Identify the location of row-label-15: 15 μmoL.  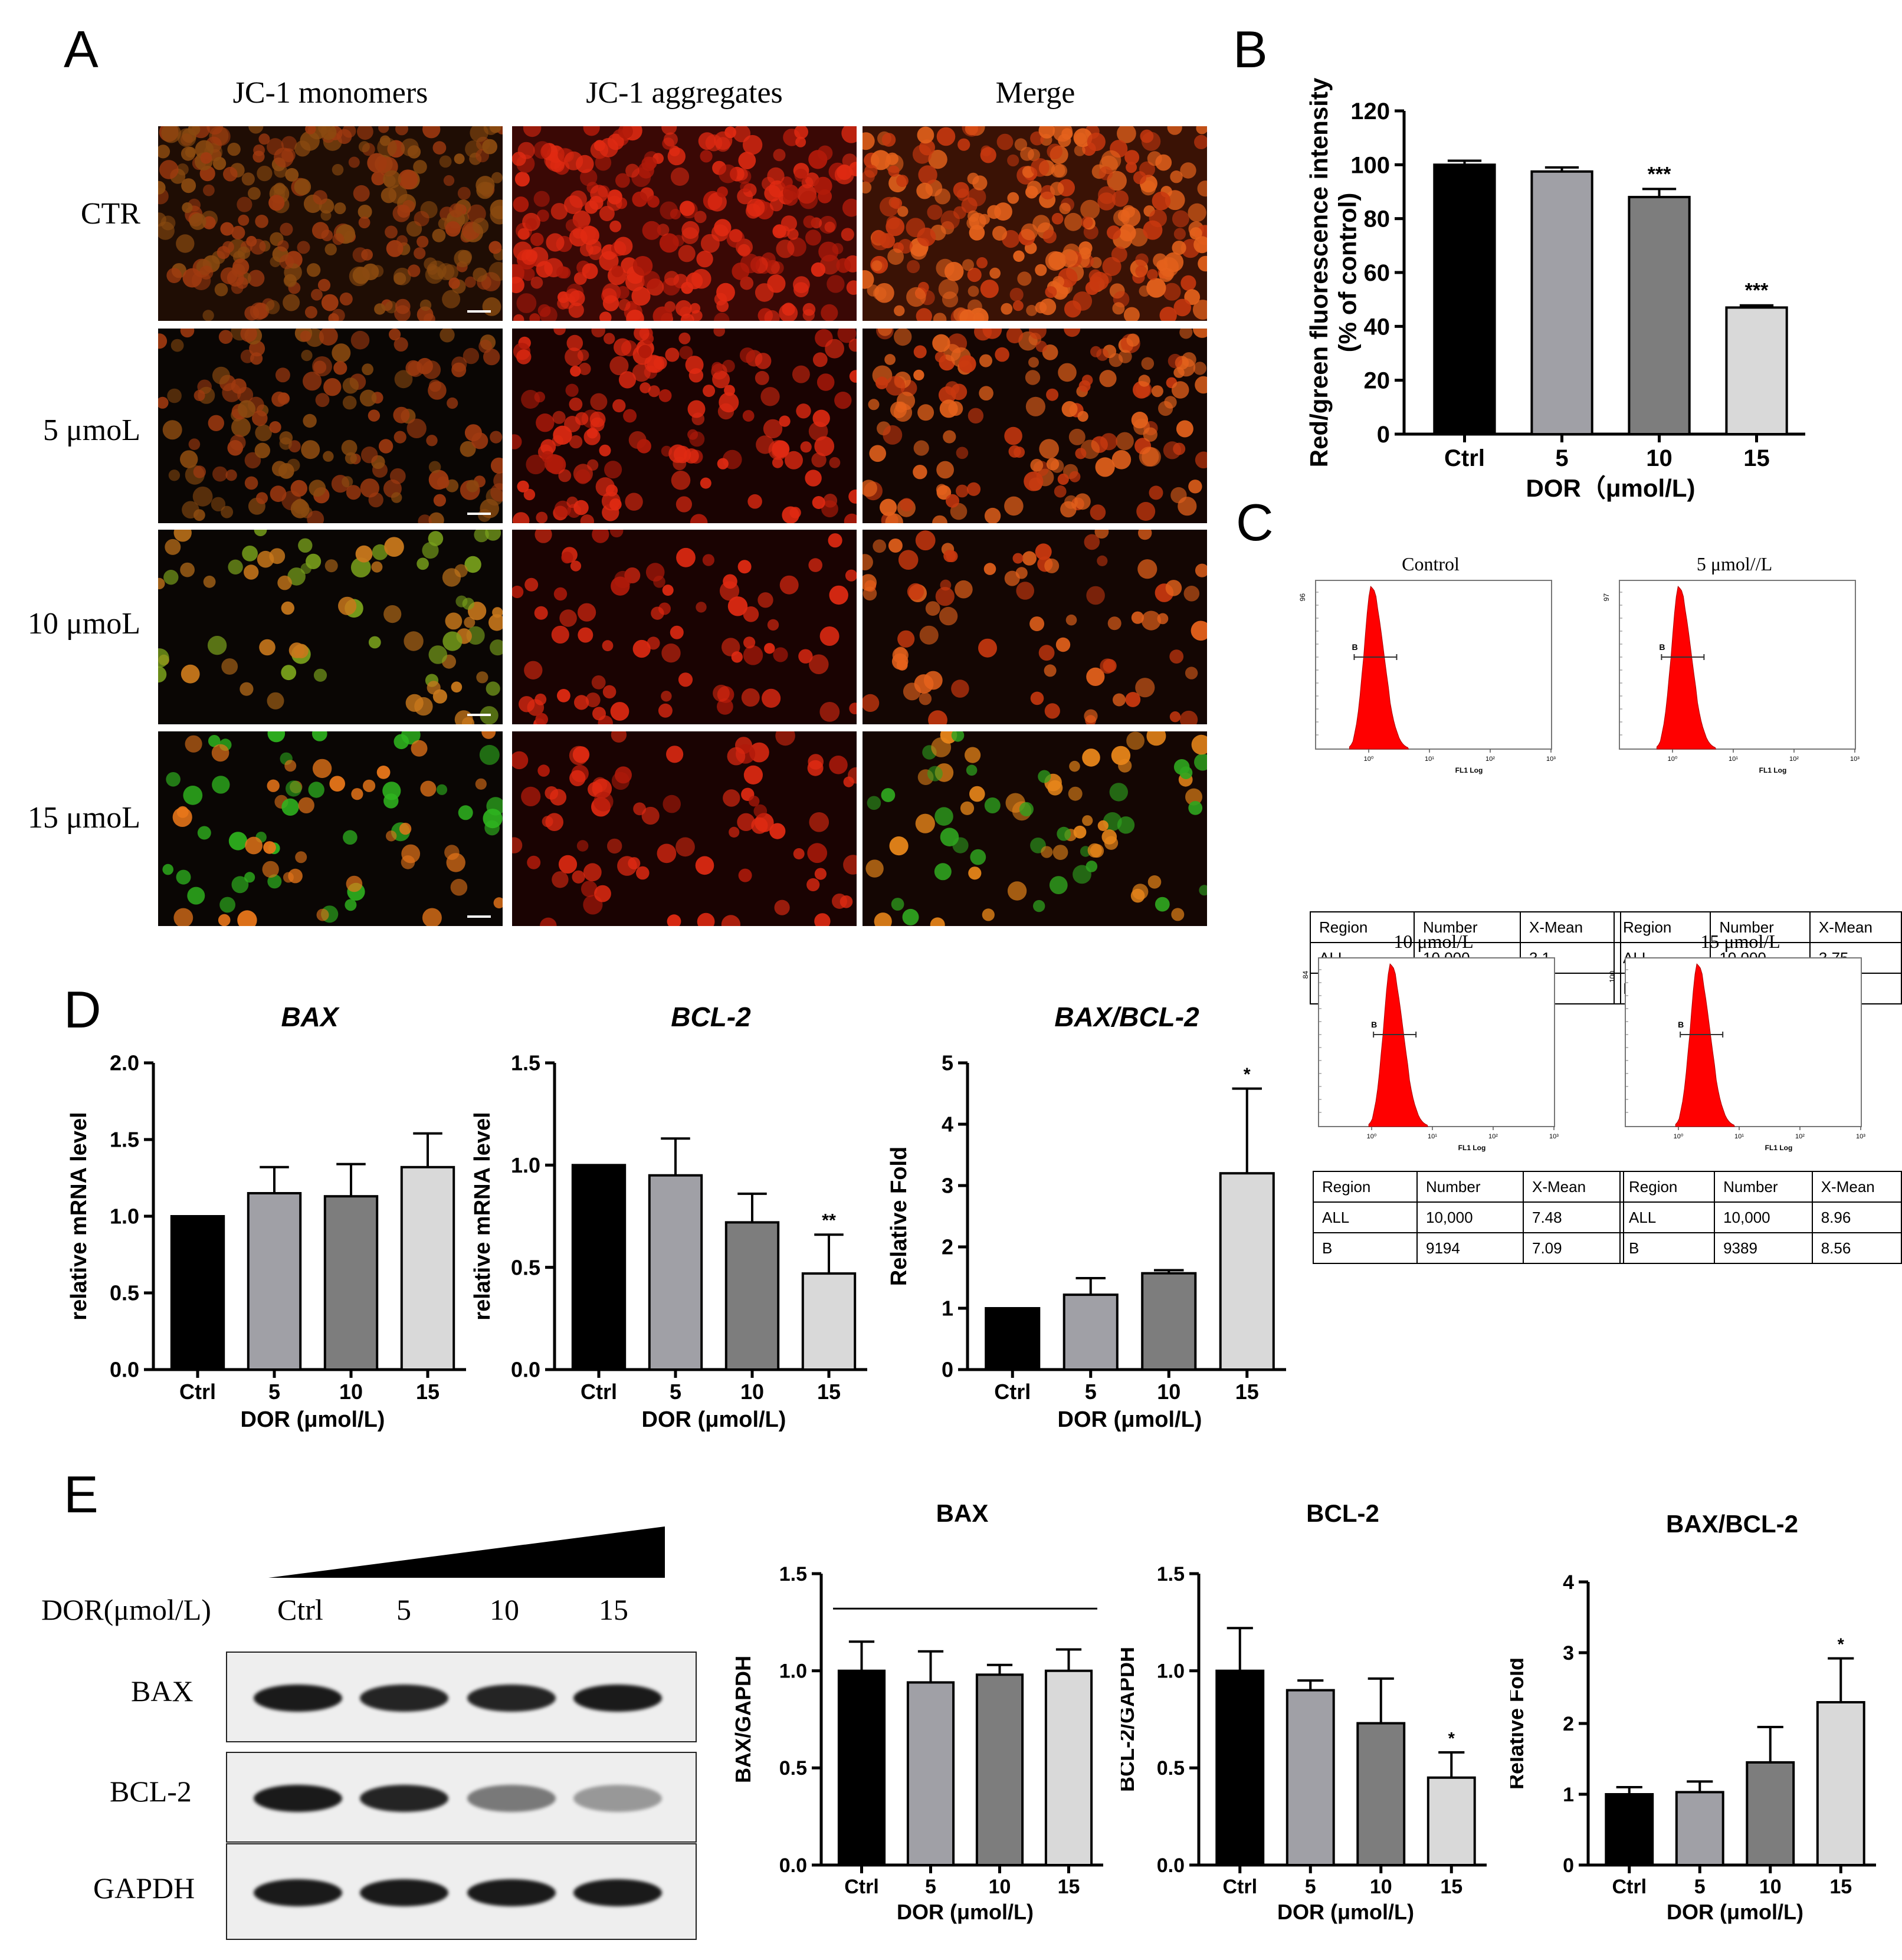
(83, 818).